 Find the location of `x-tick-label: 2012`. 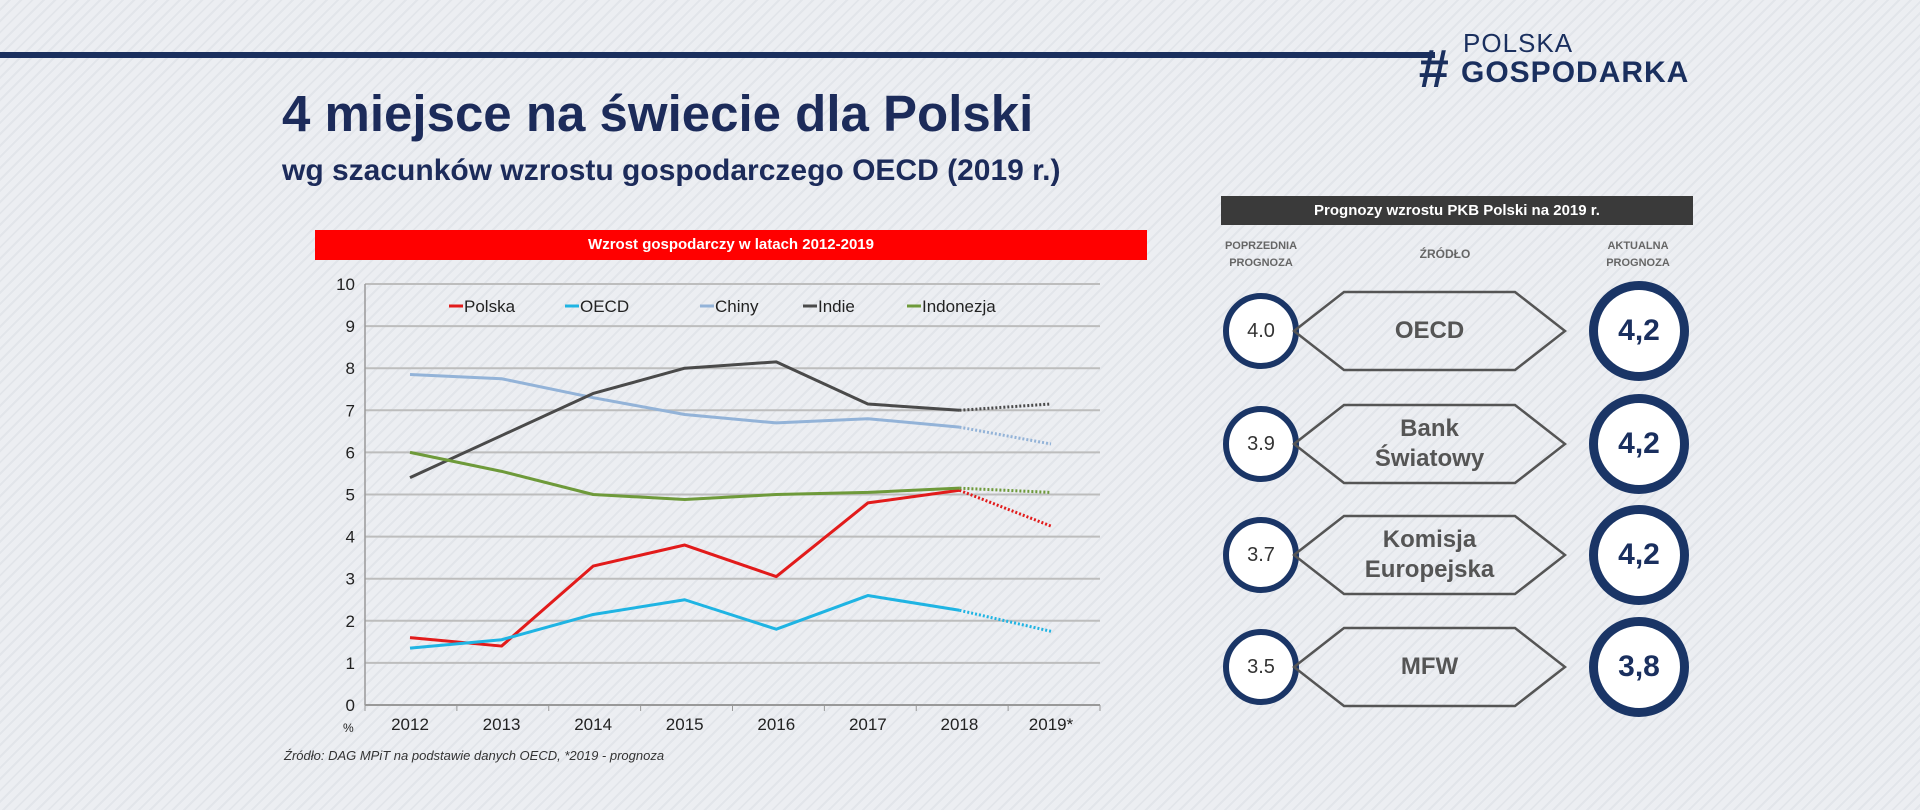

x-tick-label: 2012 is located at coordinates (410, 724).